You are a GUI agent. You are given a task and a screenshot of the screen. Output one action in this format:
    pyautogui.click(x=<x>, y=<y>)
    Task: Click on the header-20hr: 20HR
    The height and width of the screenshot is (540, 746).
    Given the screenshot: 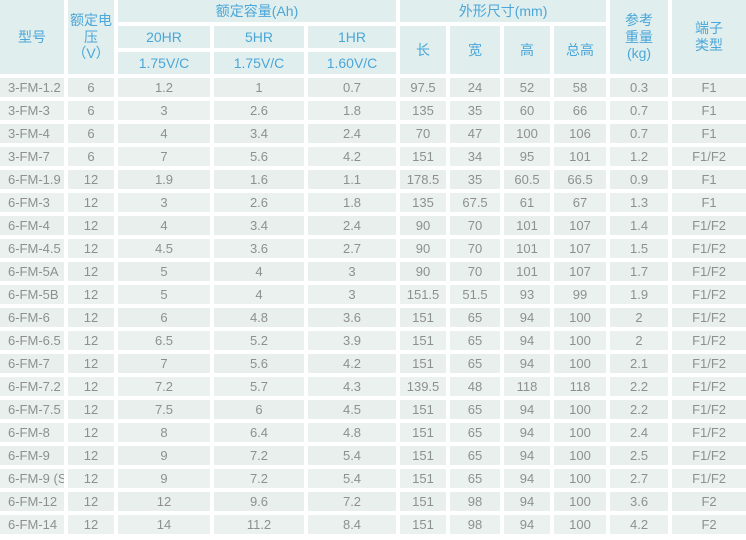 What is the action you would take?
    pyautogui.click(x=164, y=37)
    